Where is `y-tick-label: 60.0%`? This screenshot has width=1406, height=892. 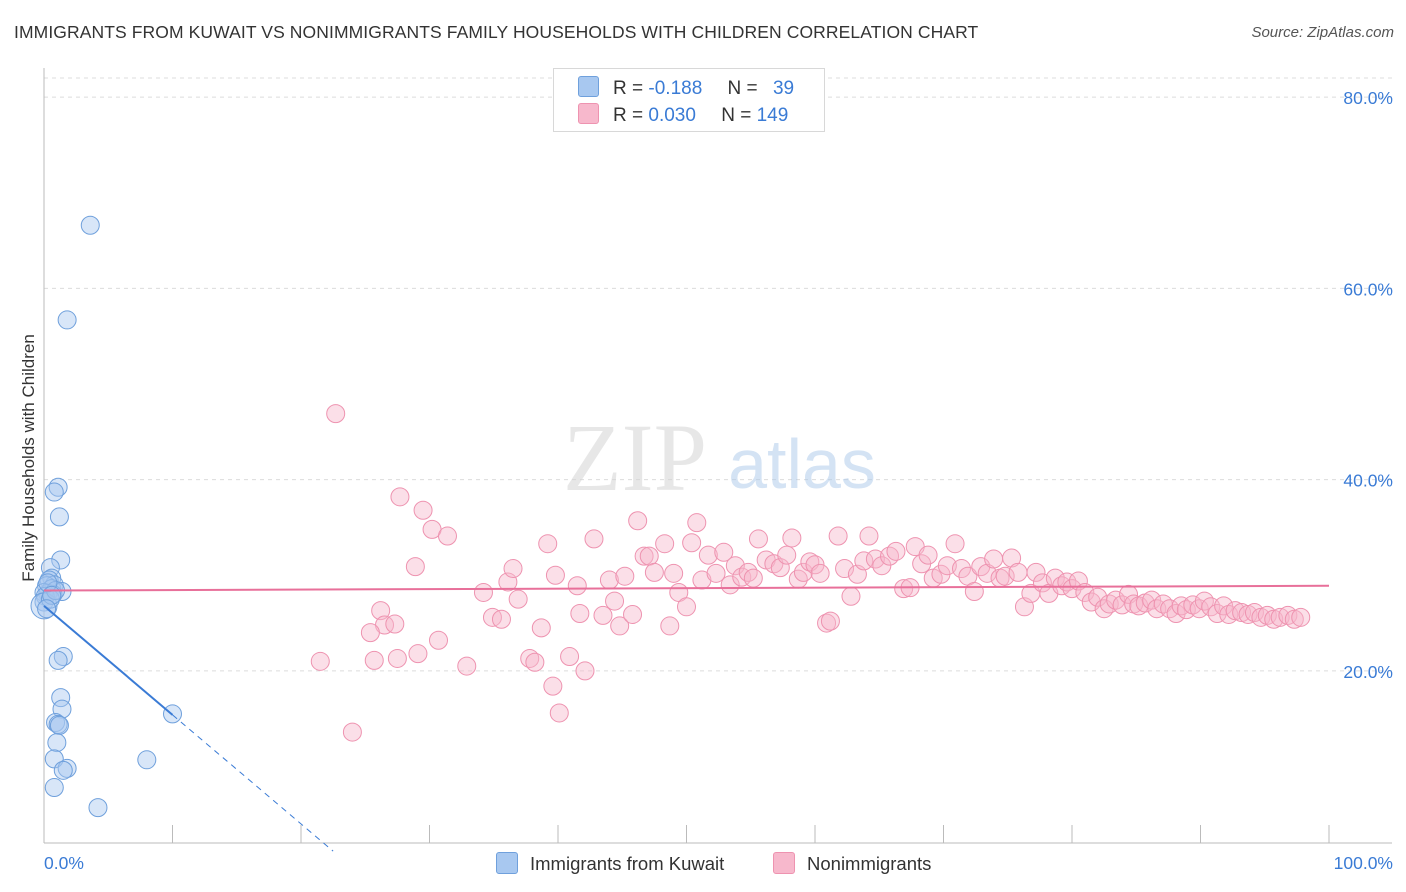 y-tick-label: 60.0% is located at coordinates (1368, 289).